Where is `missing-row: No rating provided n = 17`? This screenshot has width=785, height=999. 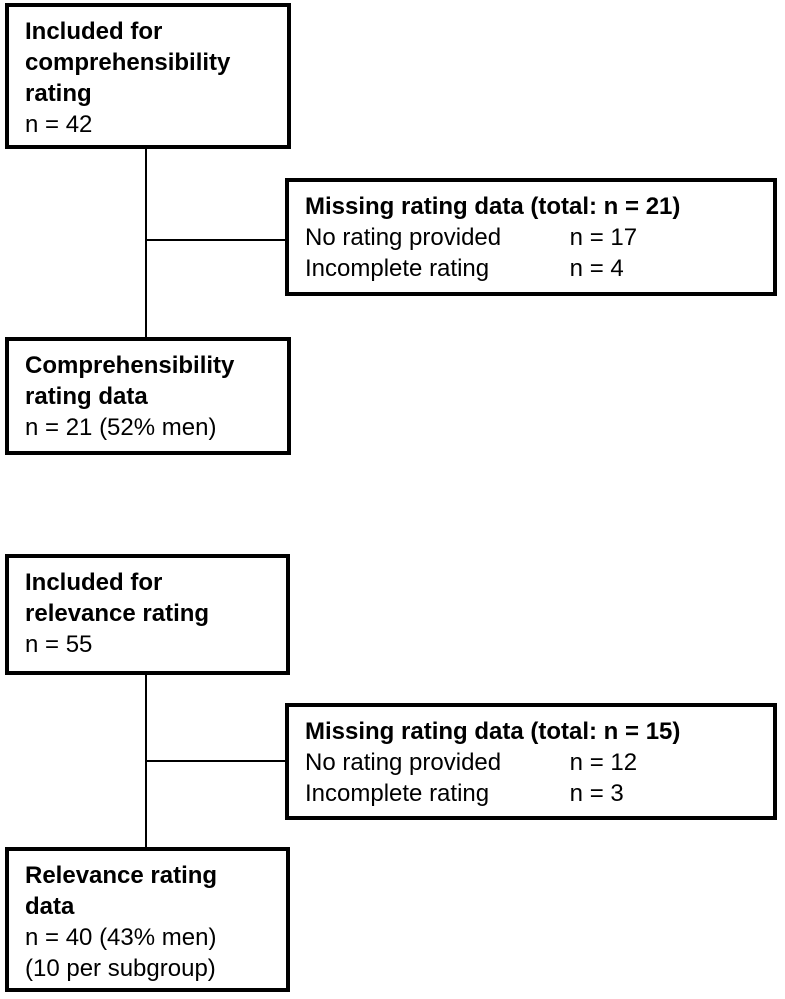
missing-row: No rating provided n = 17 is located at coordinates (531, 237).